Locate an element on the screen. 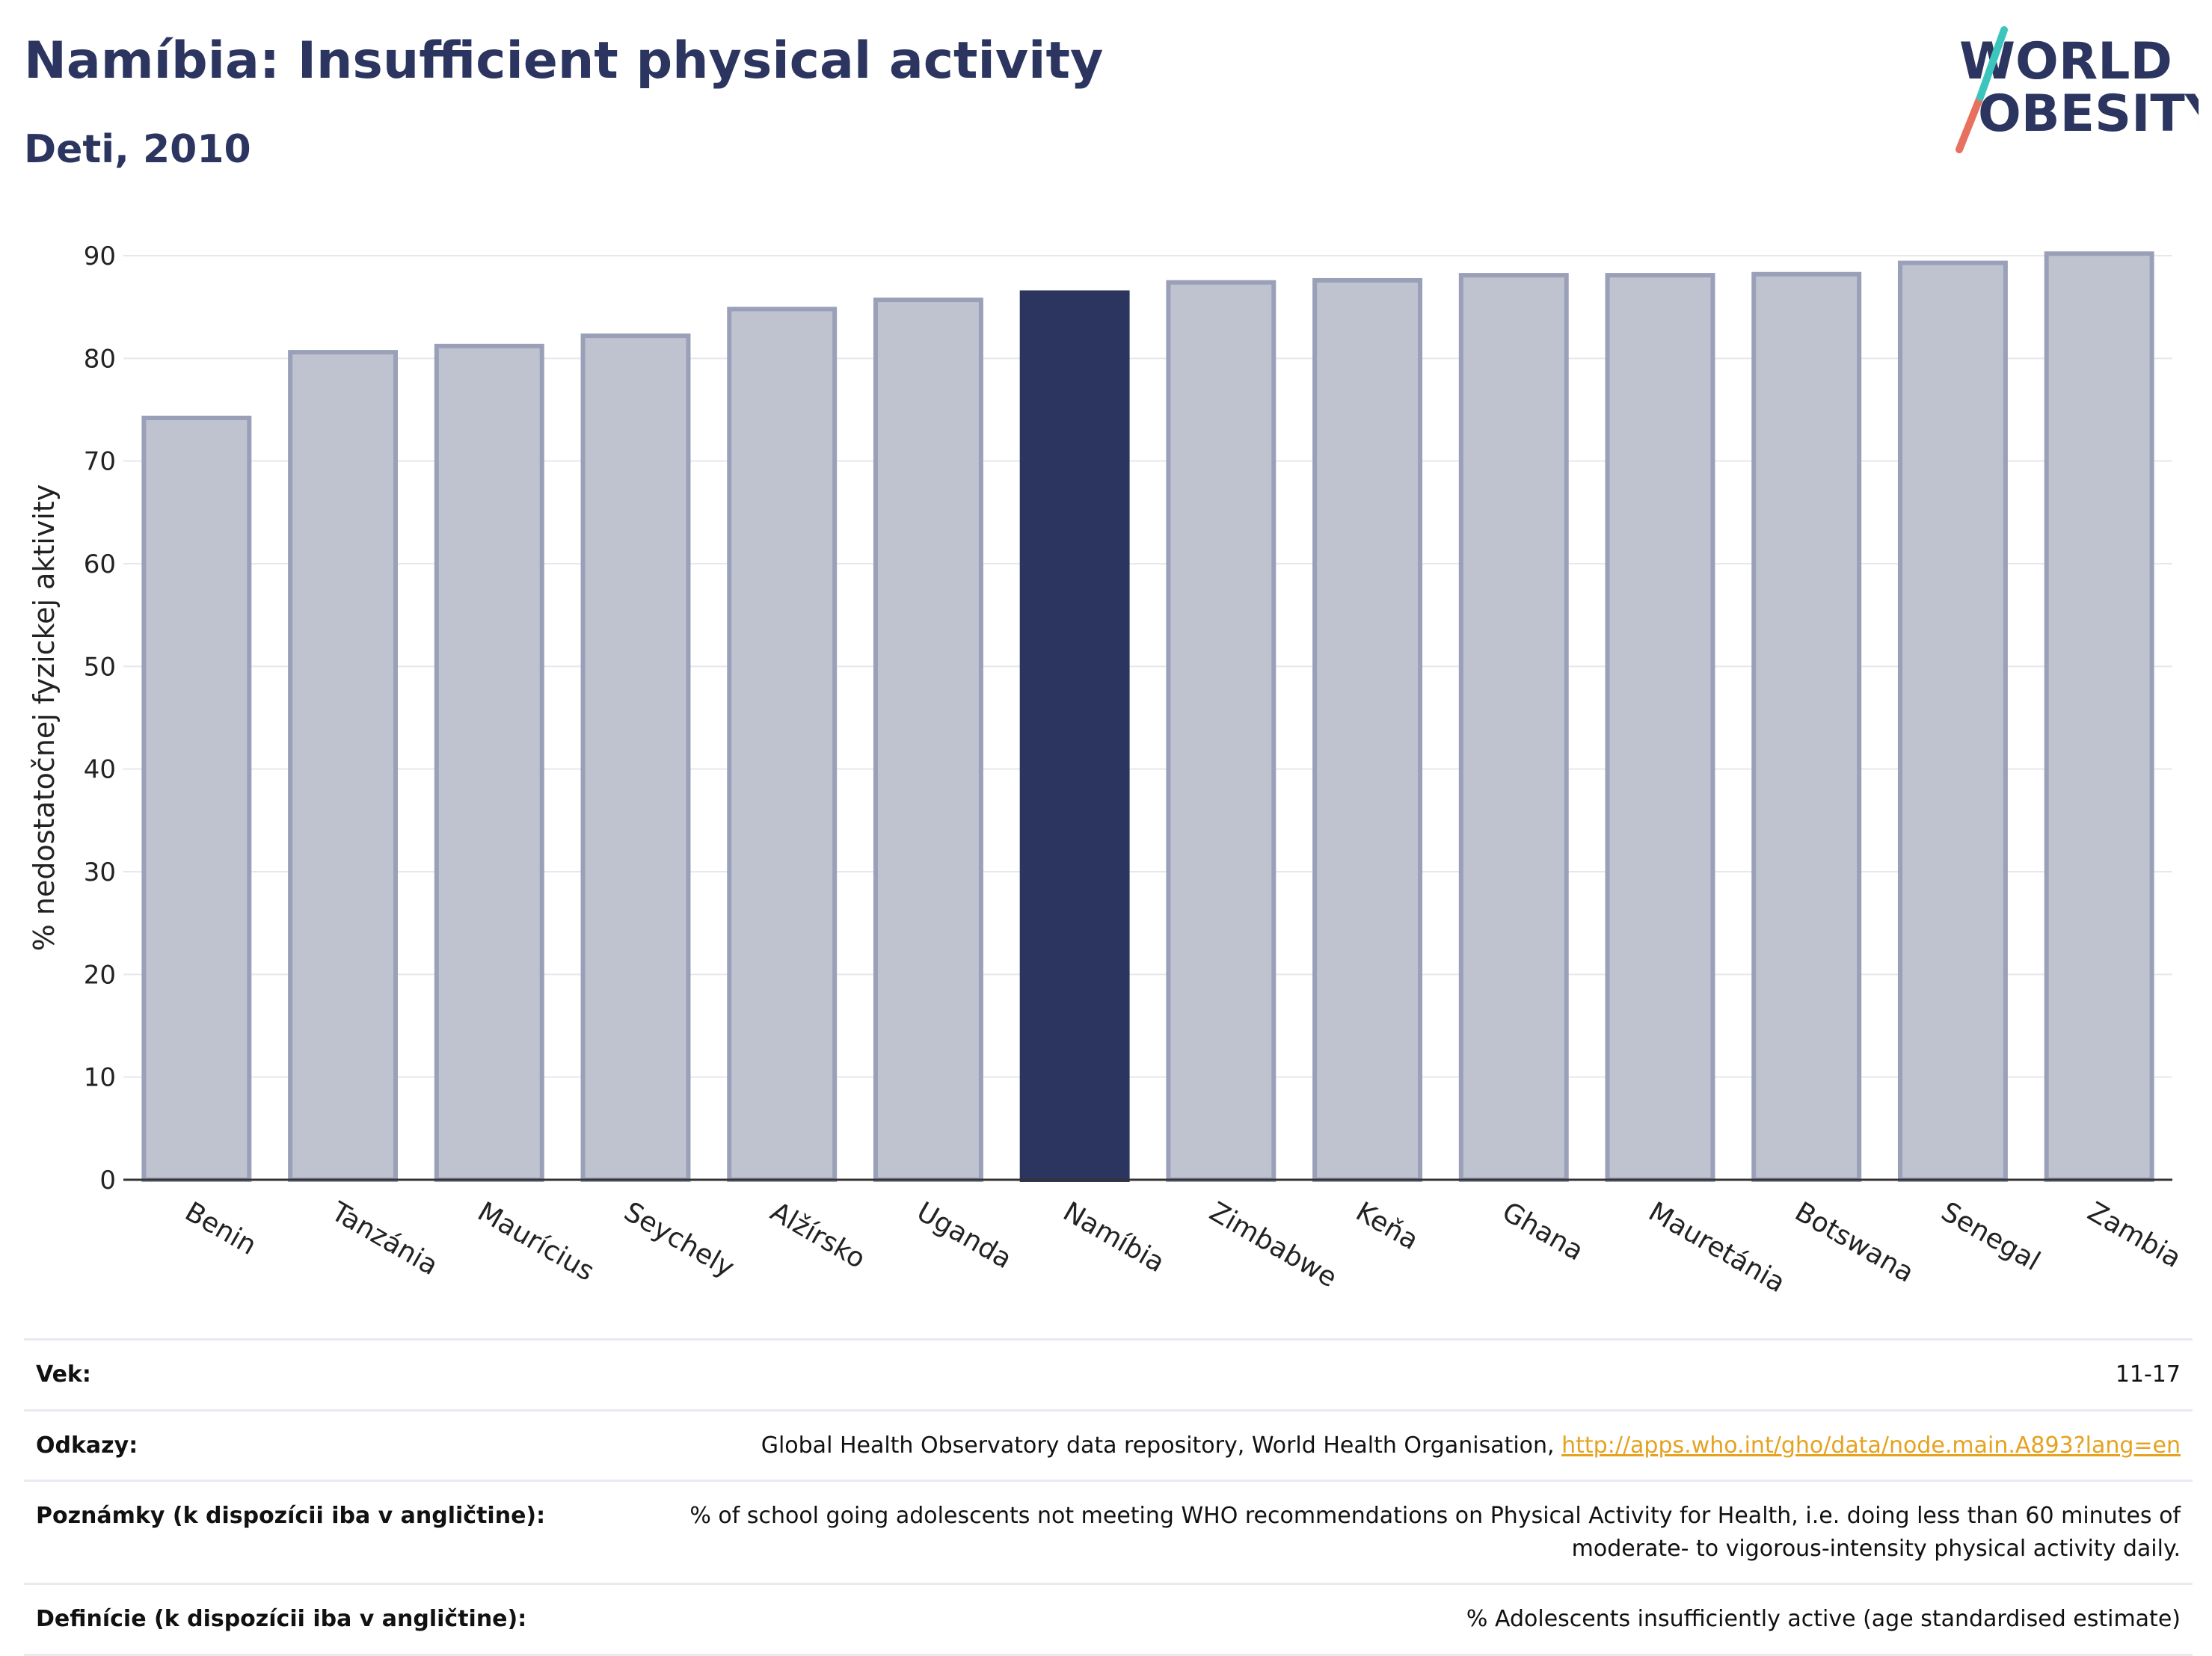  y-tick-label: 90 is located at coordinates (100, 256).